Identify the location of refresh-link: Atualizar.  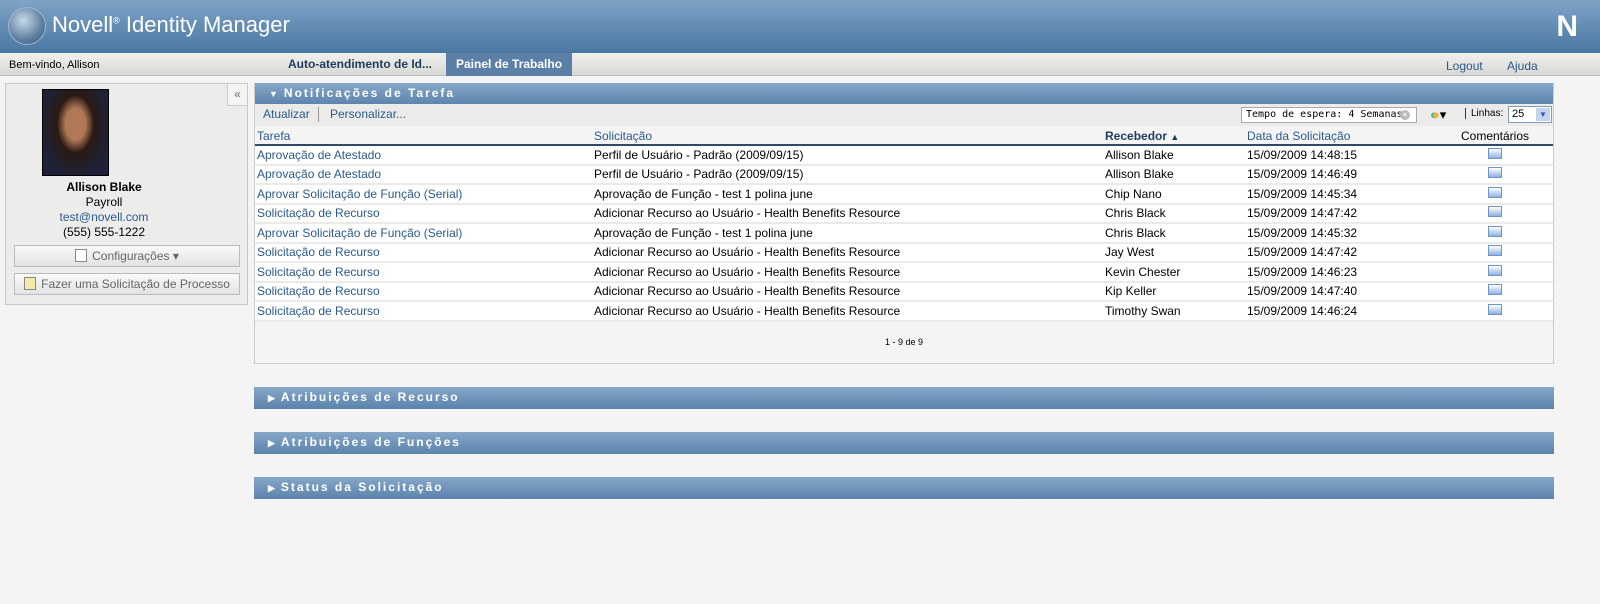
(286, 114).